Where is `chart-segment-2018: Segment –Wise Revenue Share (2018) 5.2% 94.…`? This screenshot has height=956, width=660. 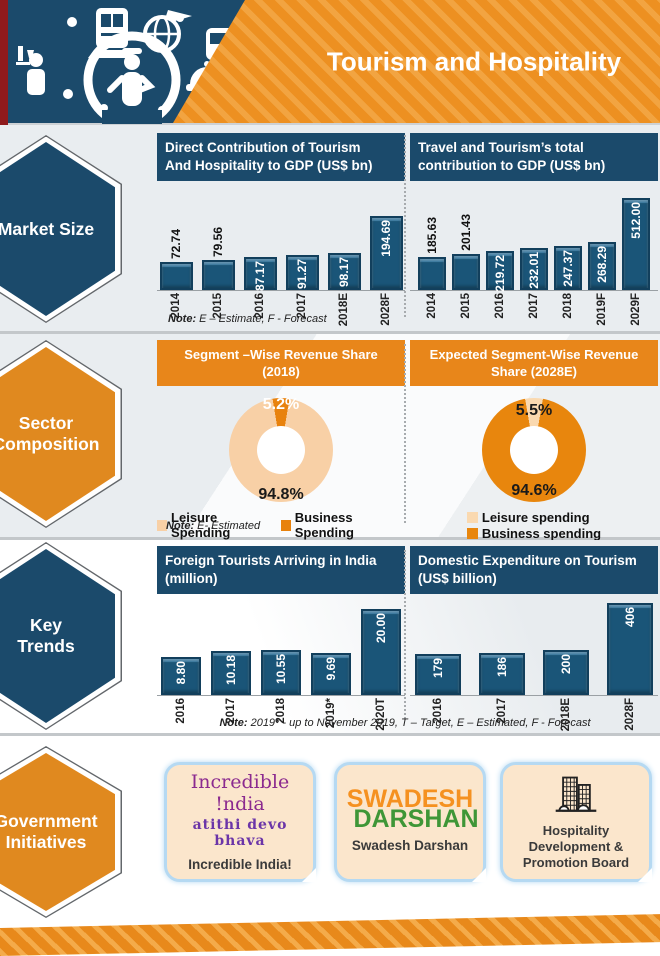
chart-segment-2018: Segment –Wise Revenue Share (2018) 5.2% 94.… is located at coordinates (281, 440).